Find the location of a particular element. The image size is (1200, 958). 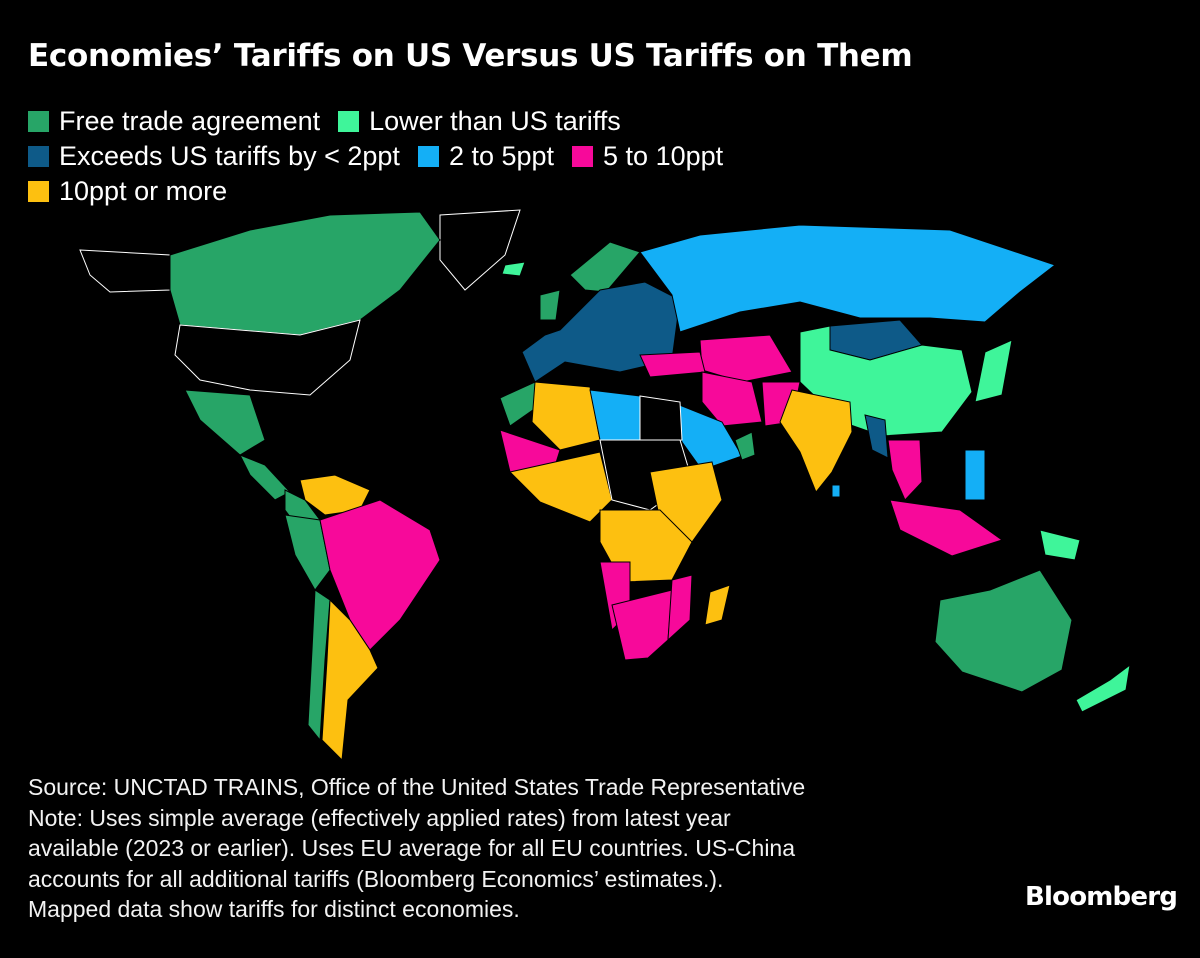

legend-label: 5 to 10ppt is located at coordinates (663, 156).